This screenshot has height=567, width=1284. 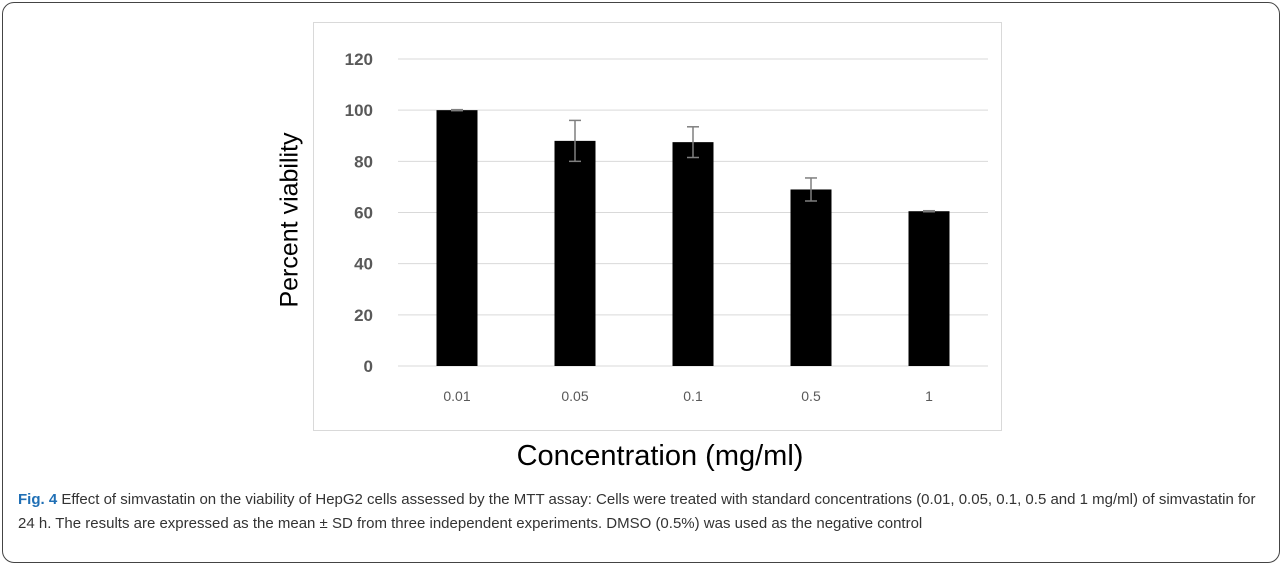 What do you see at coordinates (368, 366) in the screenshot?
I see `y-tick-label: 0` at bounding box center [368, 366].